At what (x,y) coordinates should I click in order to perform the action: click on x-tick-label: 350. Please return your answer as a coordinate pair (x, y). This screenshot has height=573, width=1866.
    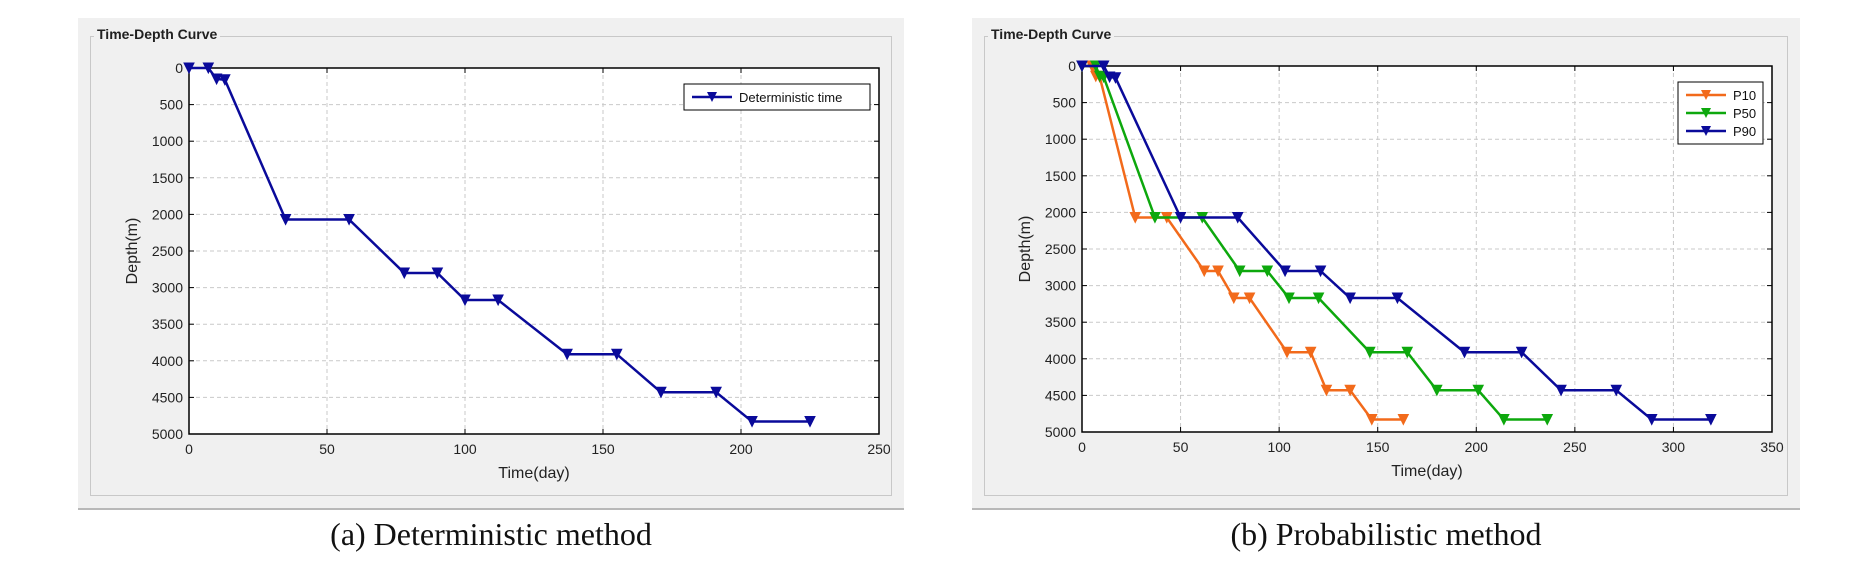
    Looking at the image, I should click on (1772, 447).